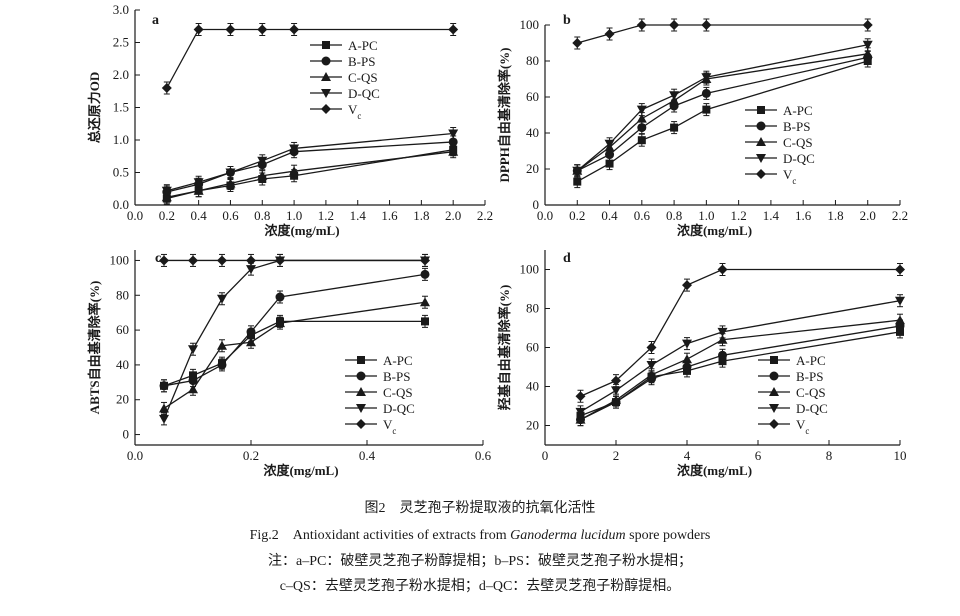 Image resolution: width=960 pixels, height=616 pixels. I want to click on caption-note-line-1: 注：a–PC：破壁灵芝孢子粉醇提相；b–PS：破壁灵芝孢子粉水提相；, so click(480, 561).